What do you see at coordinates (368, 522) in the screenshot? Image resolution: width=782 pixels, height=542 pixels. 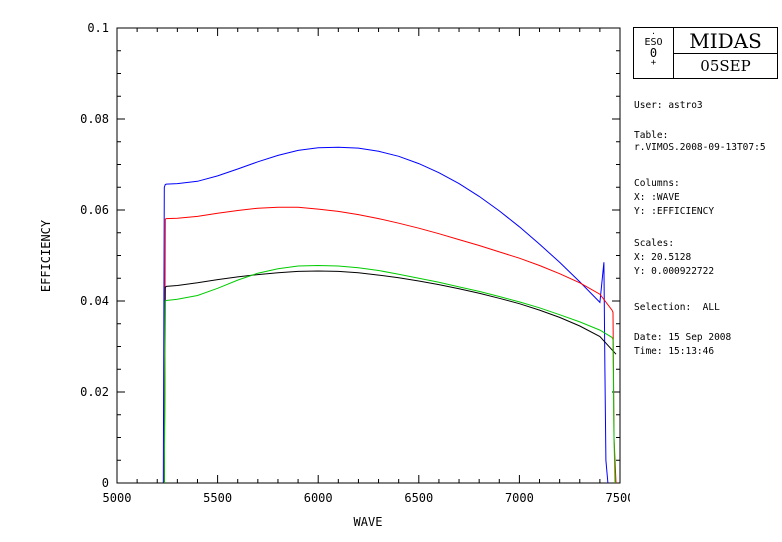 I see `x-axis-label: WAVE` at bounding box center [368, 522].